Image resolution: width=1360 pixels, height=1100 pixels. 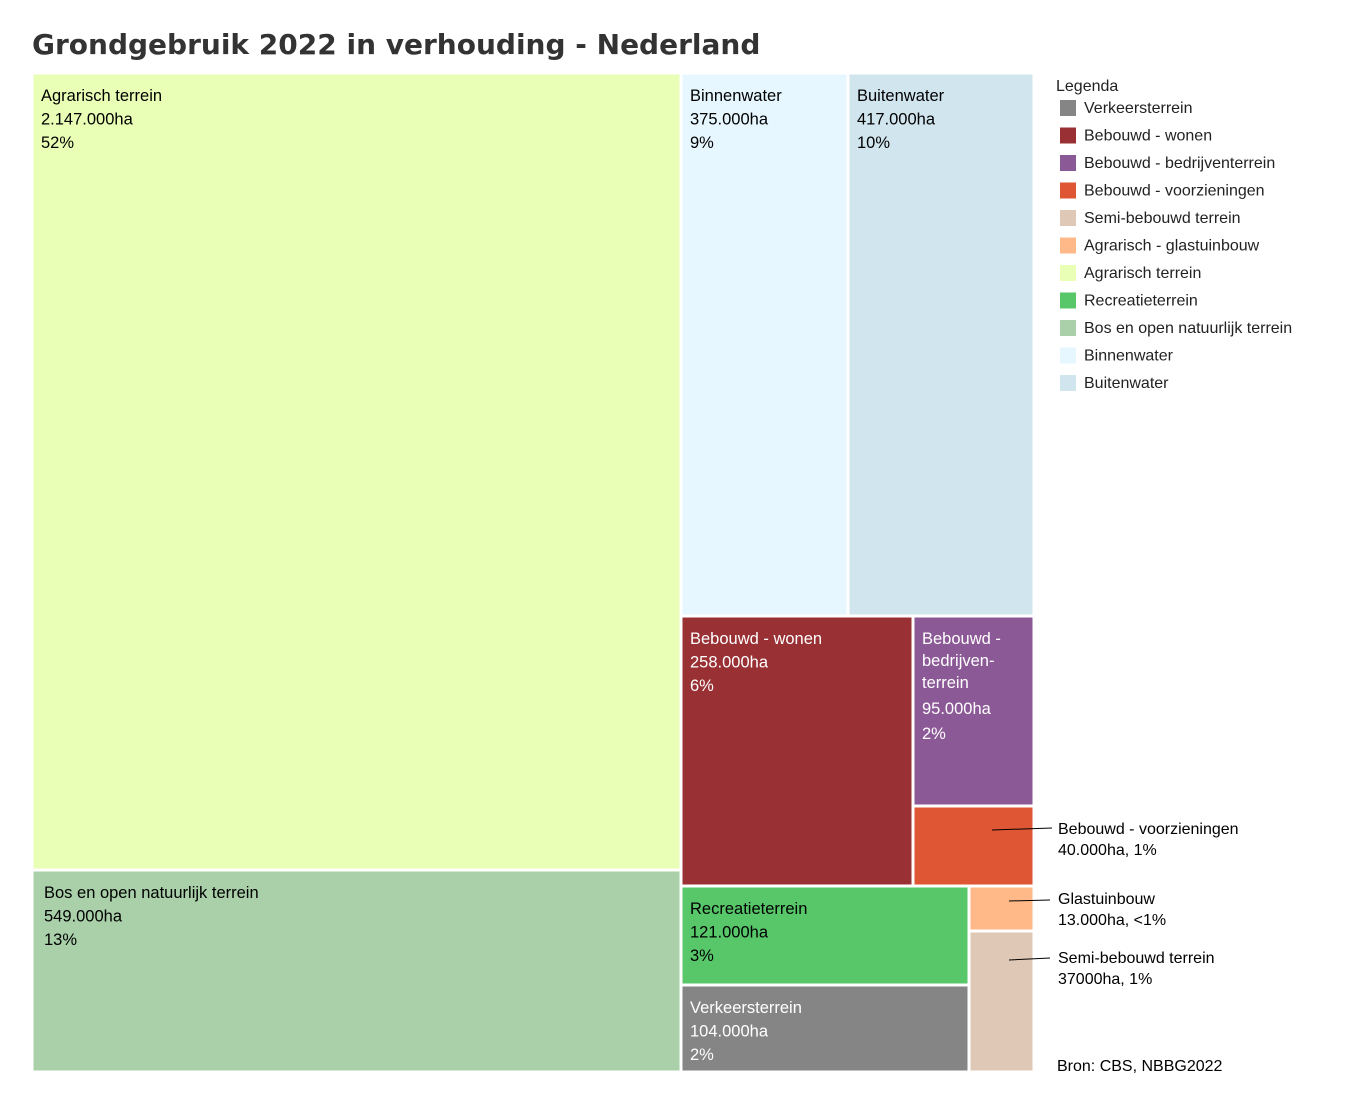 I want to click on cell-name-binnenwater: Binnenwater, so click(x=736, y=96).